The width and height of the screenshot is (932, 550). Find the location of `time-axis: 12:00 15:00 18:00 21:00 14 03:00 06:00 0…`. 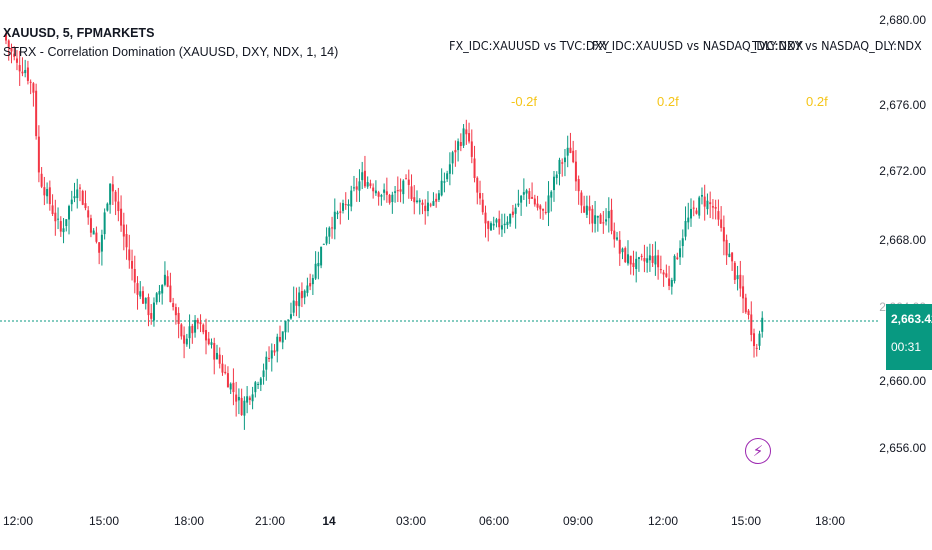

time-axis: 12:00 15:00 18:00 21:00 14 03:00 06:00 0… is located at coordinates (440, 524).